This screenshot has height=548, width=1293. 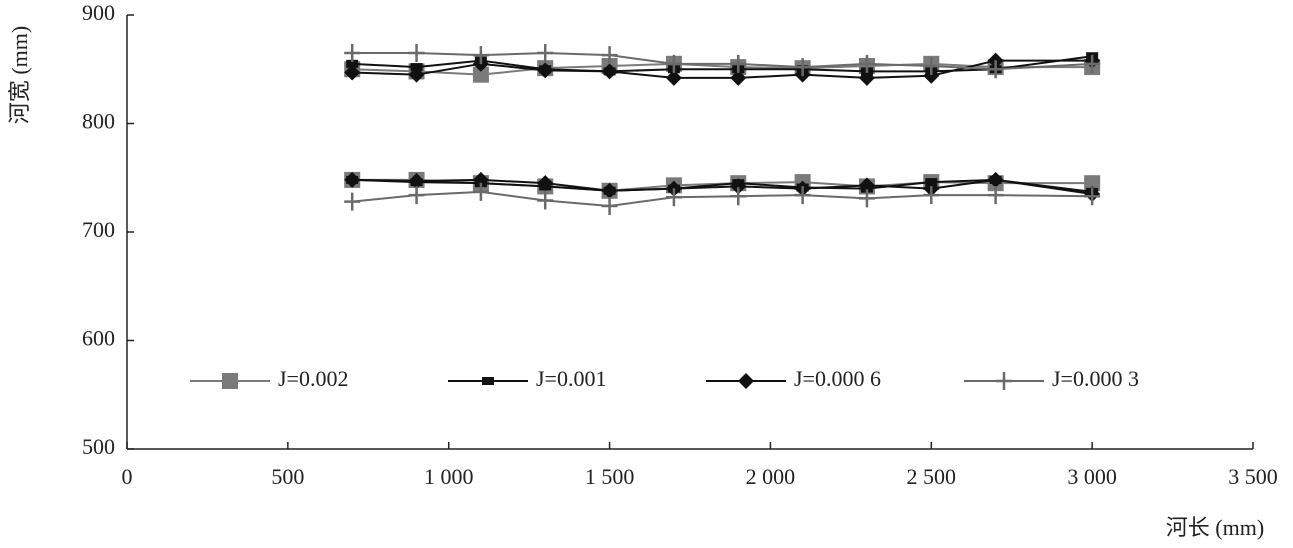 What do you see at coordinates (449, 476) in the screenshot?
I see `x-tick-label: 1 000` at bounding box center [449, 476].